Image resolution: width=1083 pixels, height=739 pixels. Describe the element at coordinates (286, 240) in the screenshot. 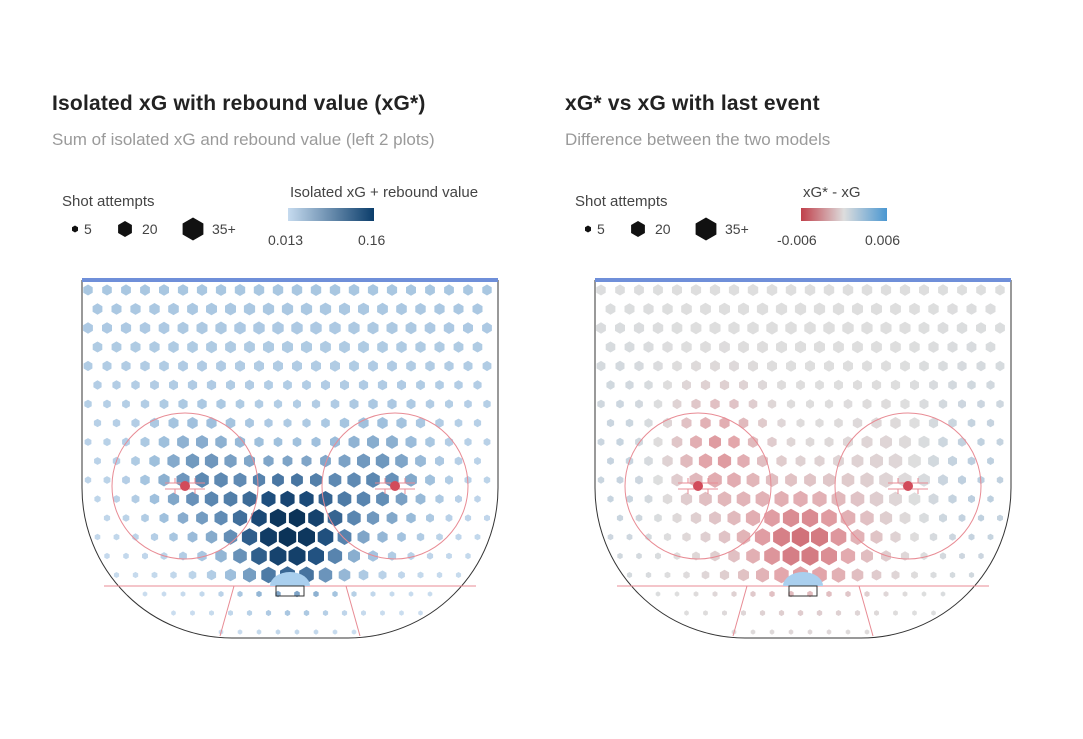

I see `color-legend-min: 0.013` at that location.